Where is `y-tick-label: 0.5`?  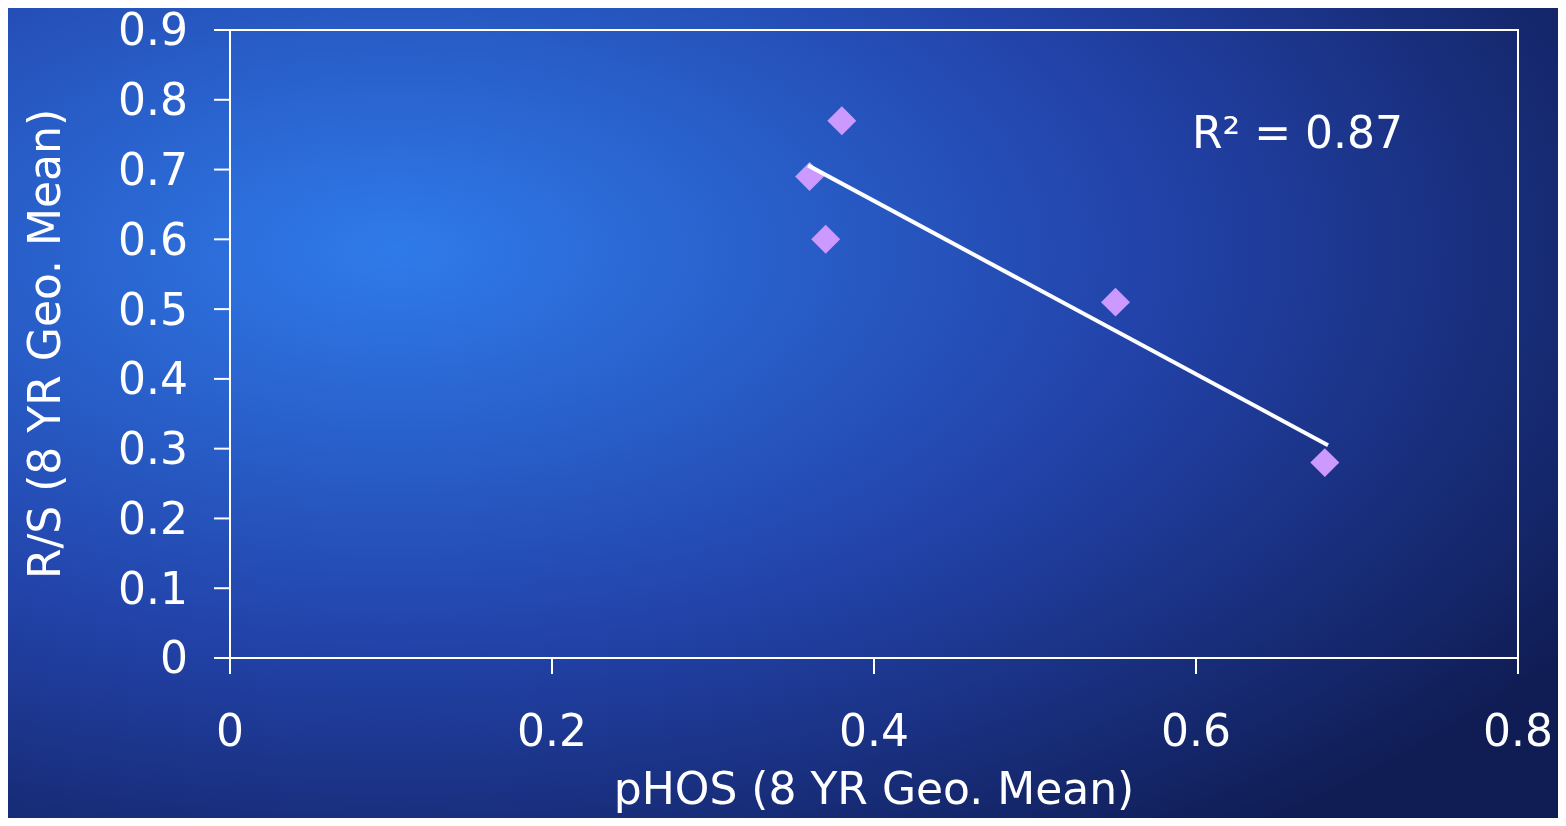 y-tick-label: 0.5 is located at coordinates (153, 309).